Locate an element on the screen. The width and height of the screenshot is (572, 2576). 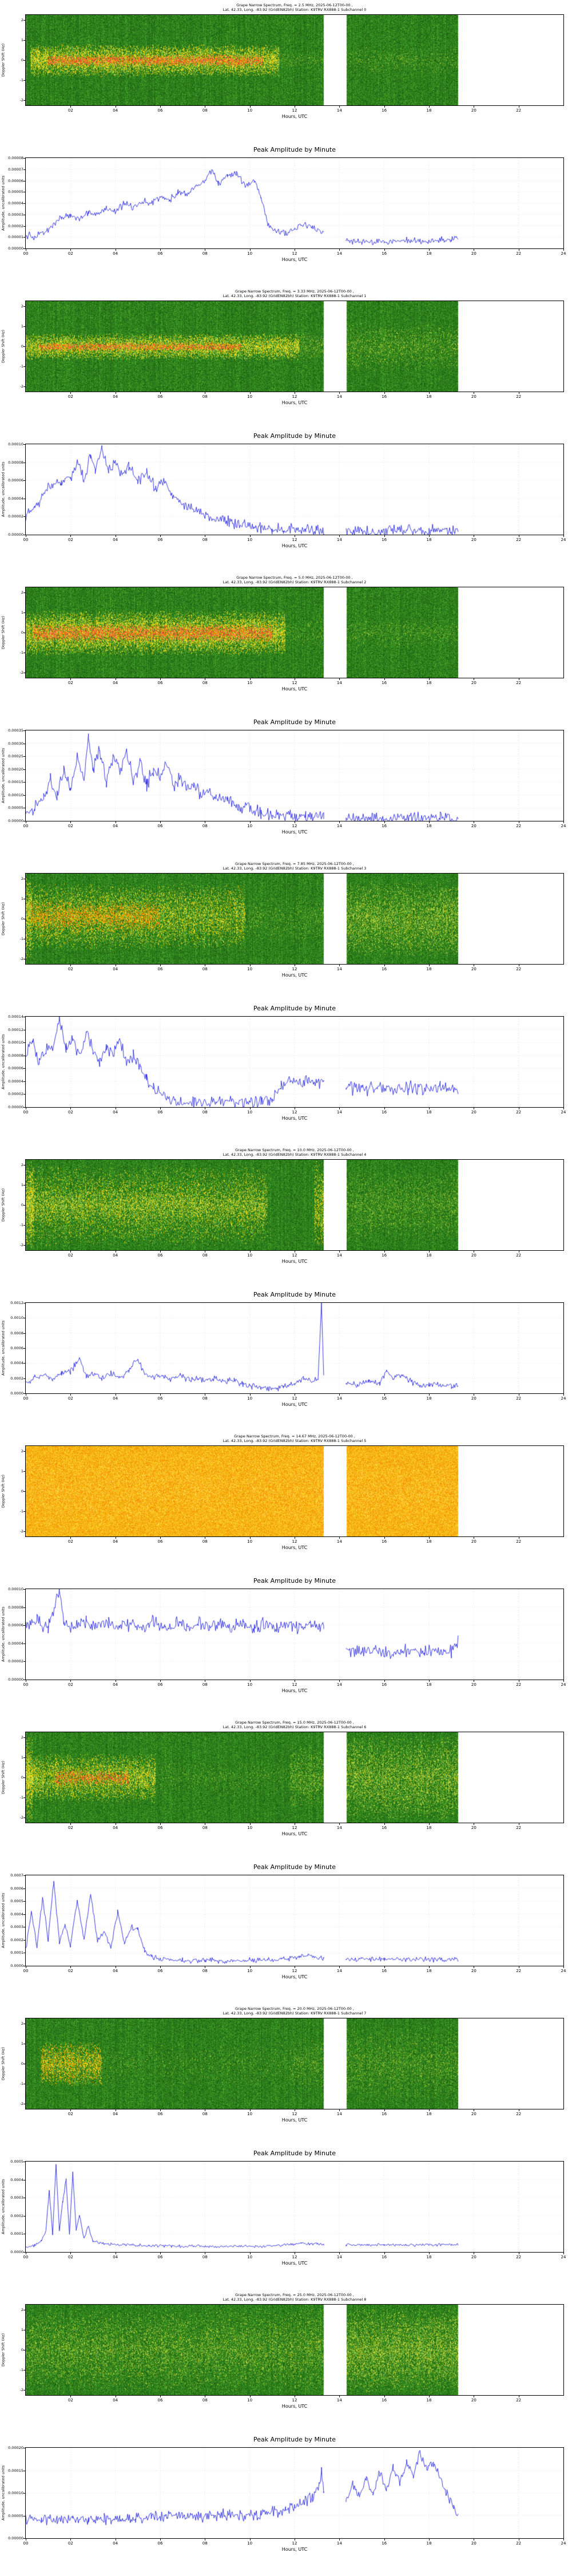
y-tick-label: 0.0000 is located at coordinates (16, 1965).